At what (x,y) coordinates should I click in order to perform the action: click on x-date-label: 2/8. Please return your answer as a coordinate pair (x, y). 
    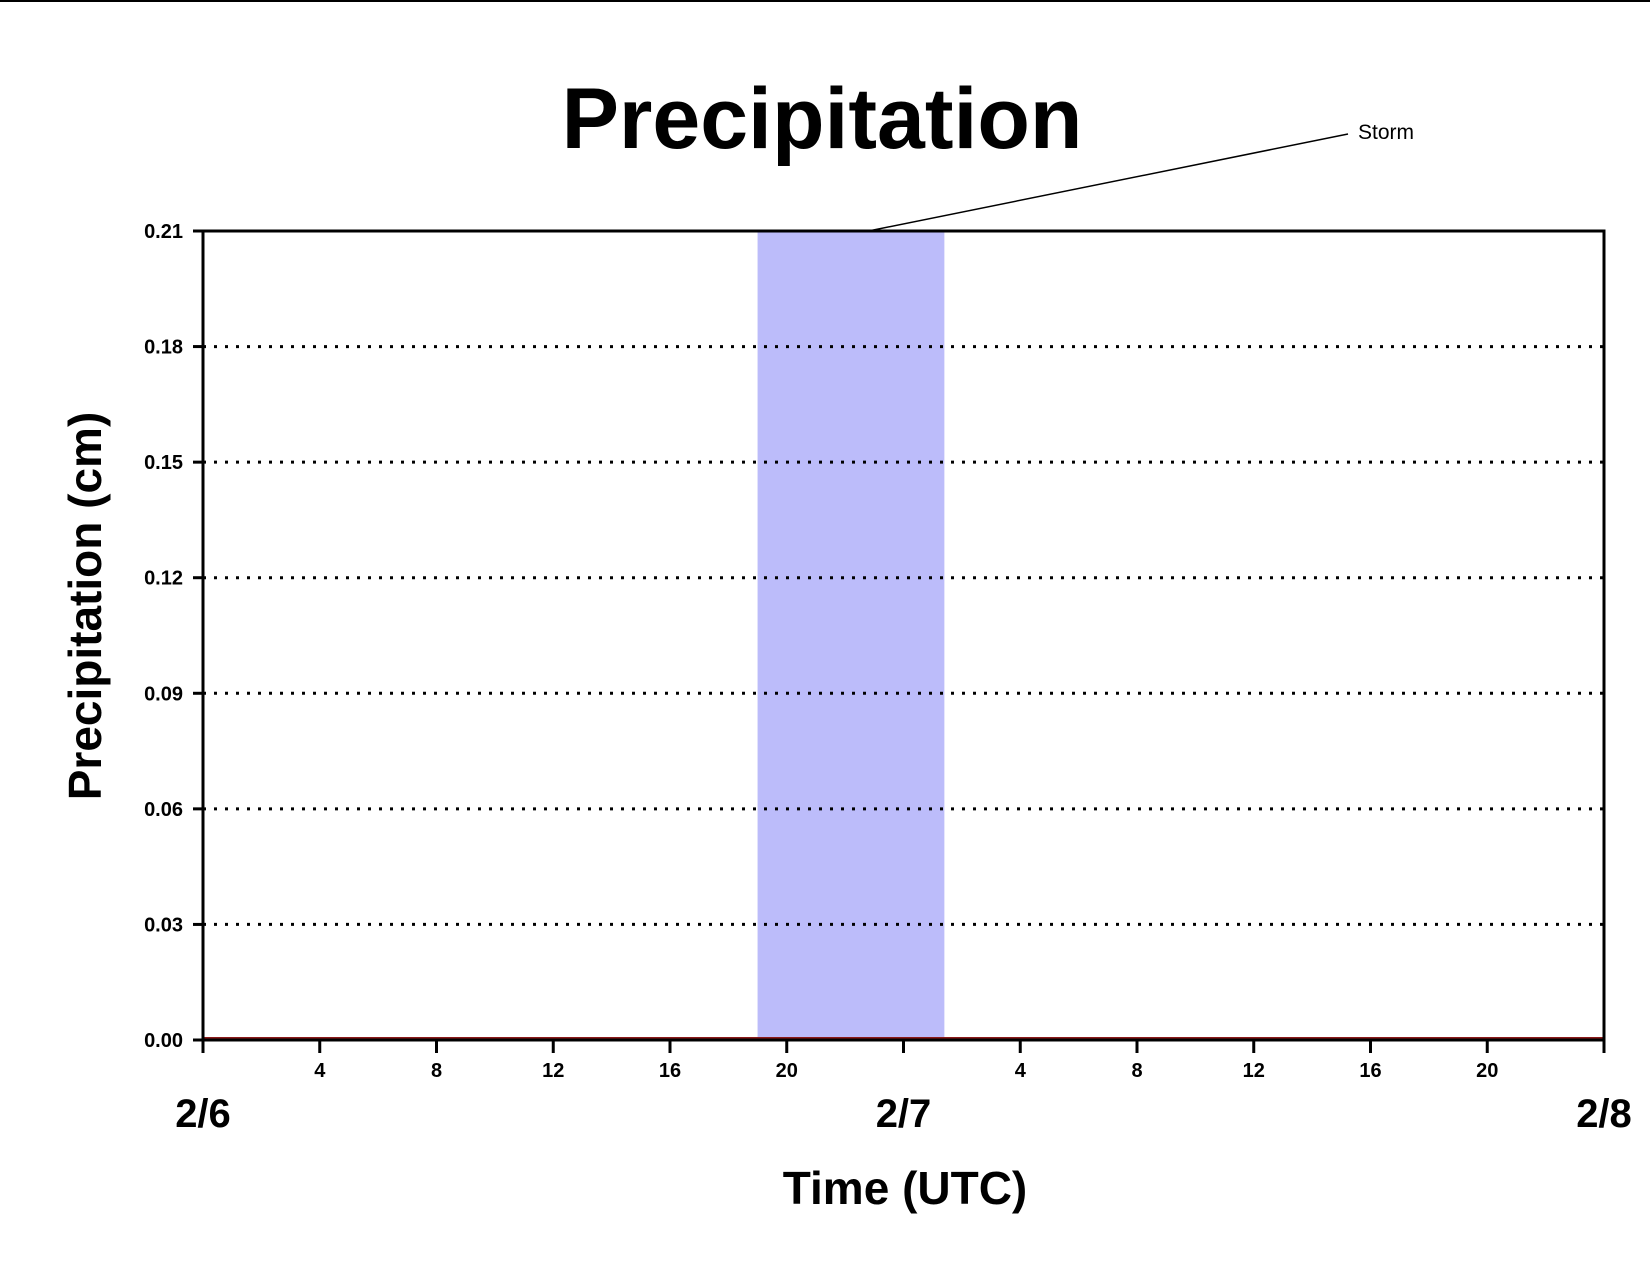
    Looking at the image, I should click on (1604, 1114).